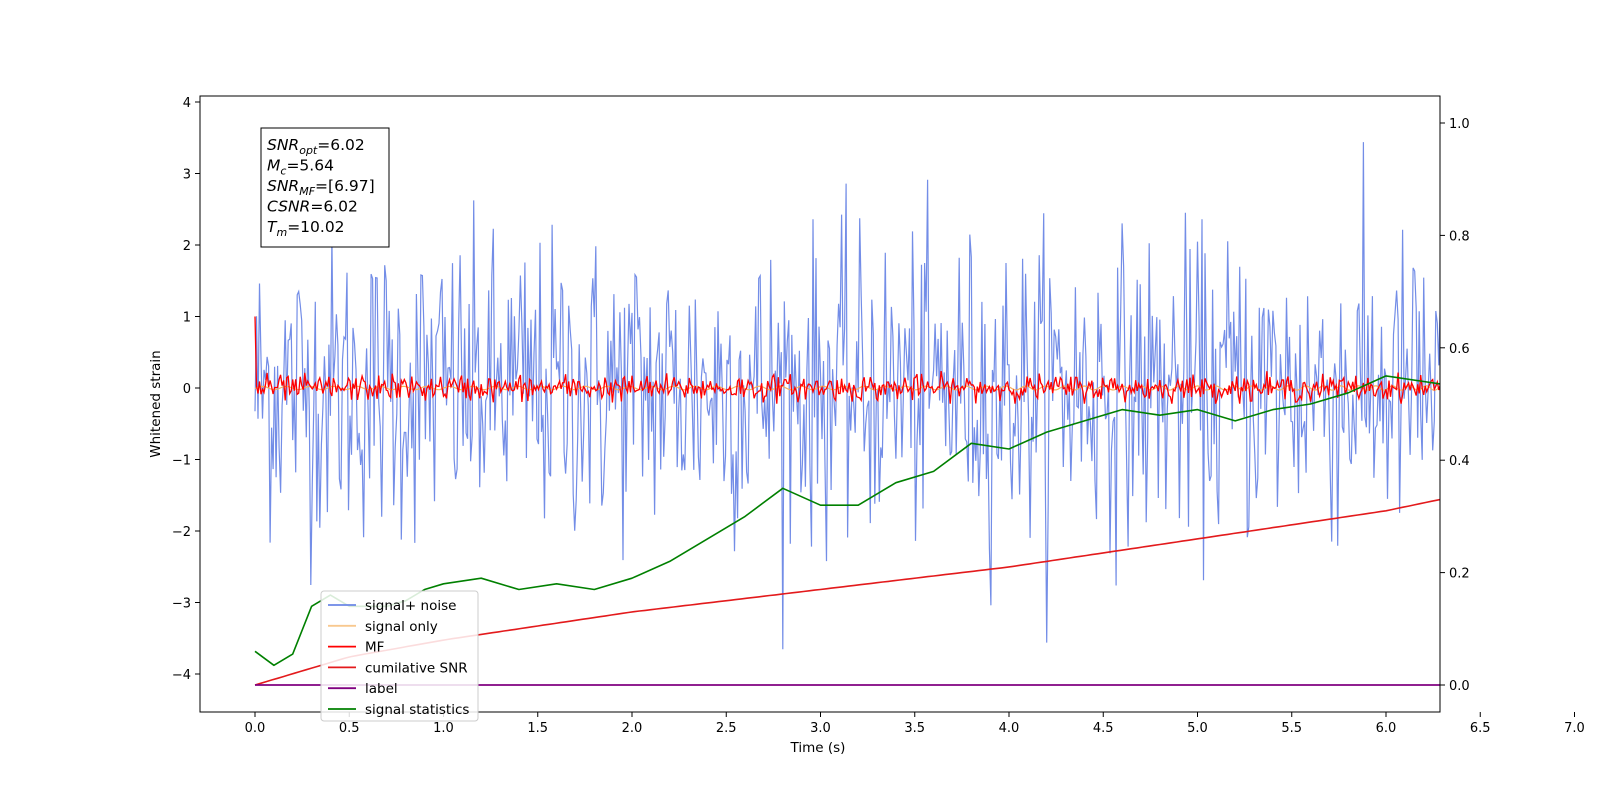 The image size is (1600, 800). What do you see at coordinates (156, 403) in the screenshot?
I see `y-axis-label: Whitened strain` at bounding box center [156, 403].